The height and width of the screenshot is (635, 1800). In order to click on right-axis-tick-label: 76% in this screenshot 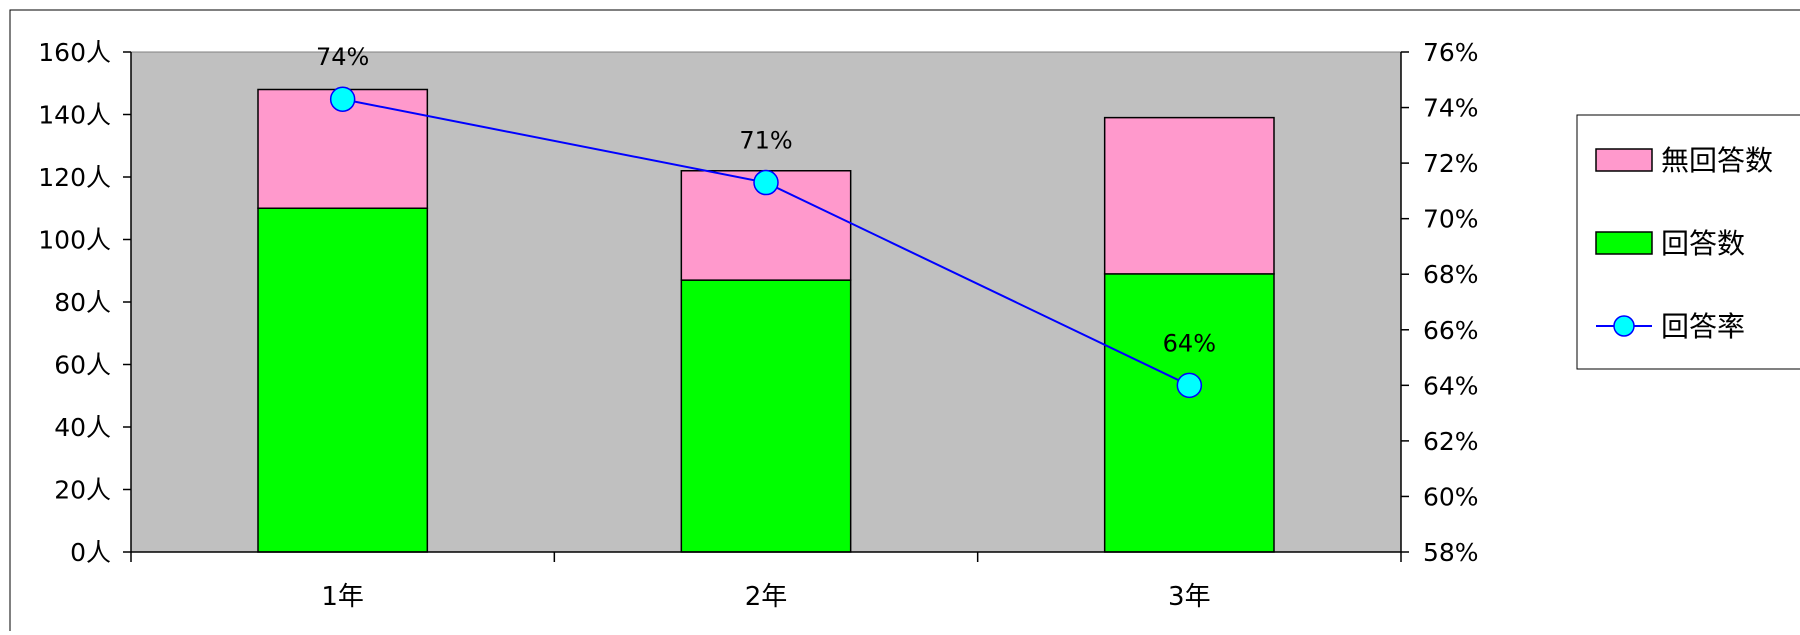, I will do `click(1451, 52)`.